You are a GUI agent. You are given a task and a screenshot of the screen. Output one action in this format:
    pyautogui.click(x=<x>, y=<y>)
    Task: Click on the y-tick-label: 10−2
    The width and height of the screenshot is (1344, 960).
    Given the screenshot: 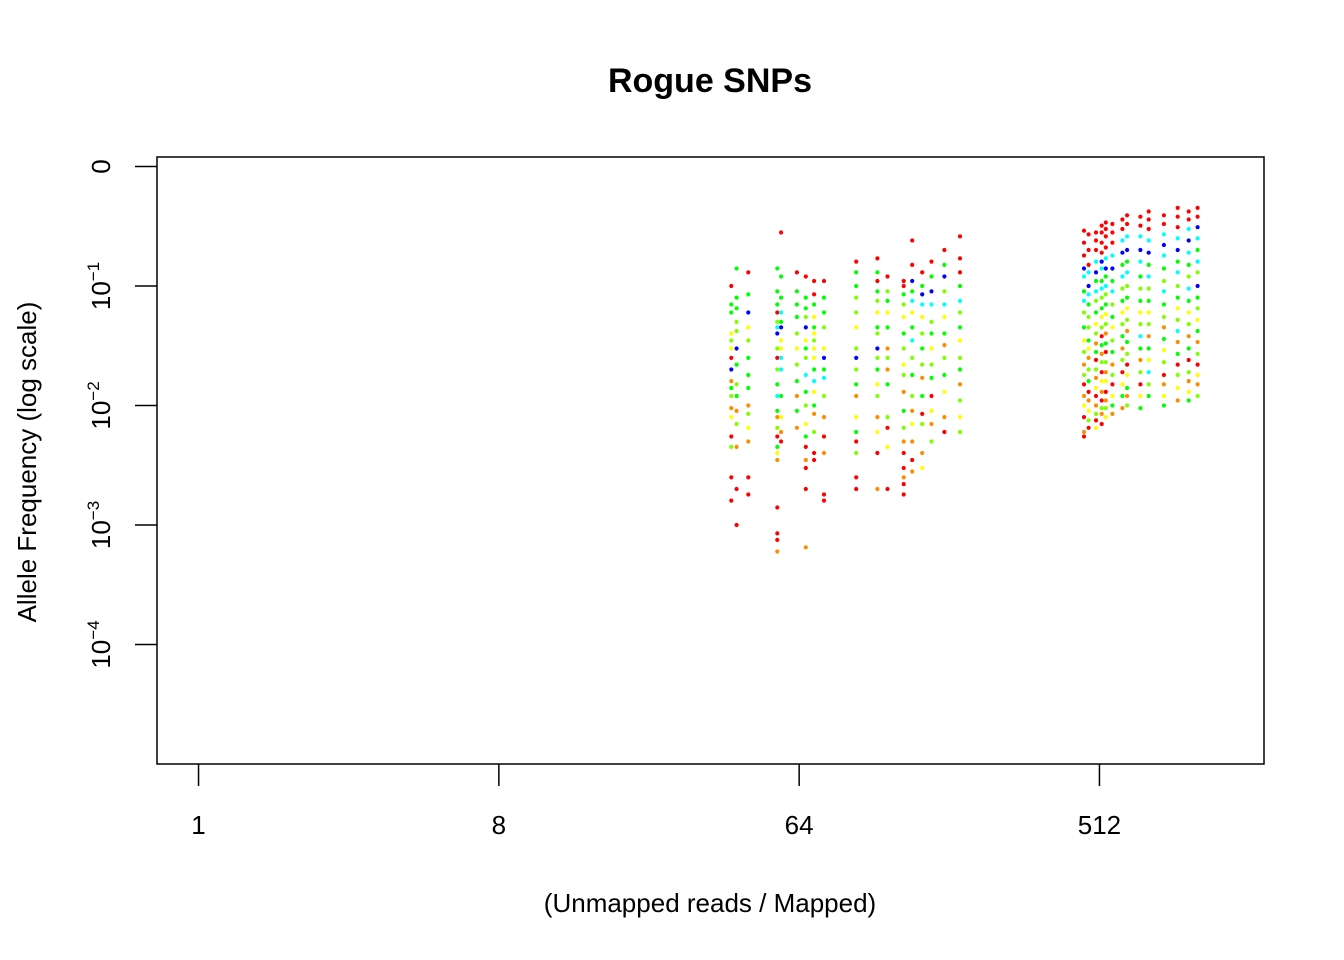 What is the action you would take?
    pyautogui.click(x=100, y=405)
    